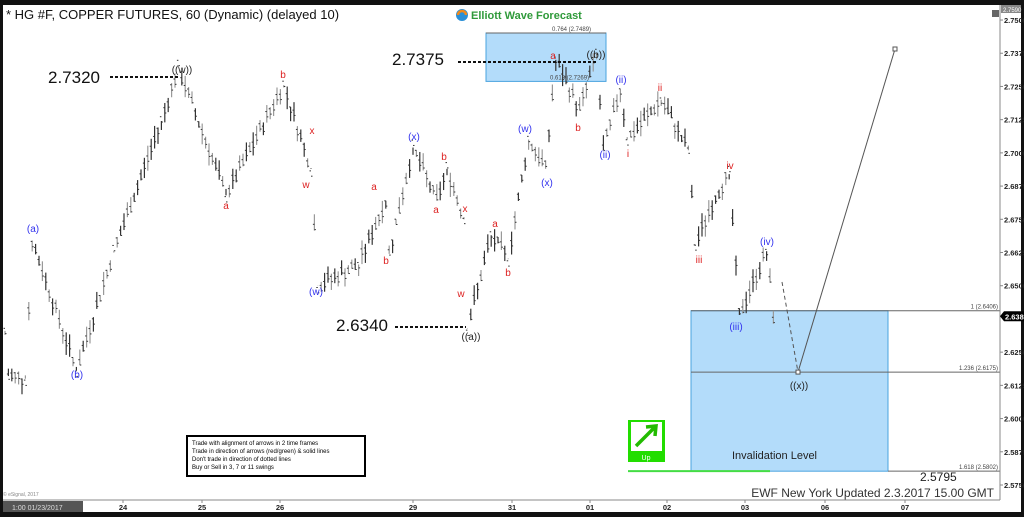 The width and height of the screenshot is (1024, 517). I want to click on fib-label: 0.764 (2.7489), so click(571, 30).